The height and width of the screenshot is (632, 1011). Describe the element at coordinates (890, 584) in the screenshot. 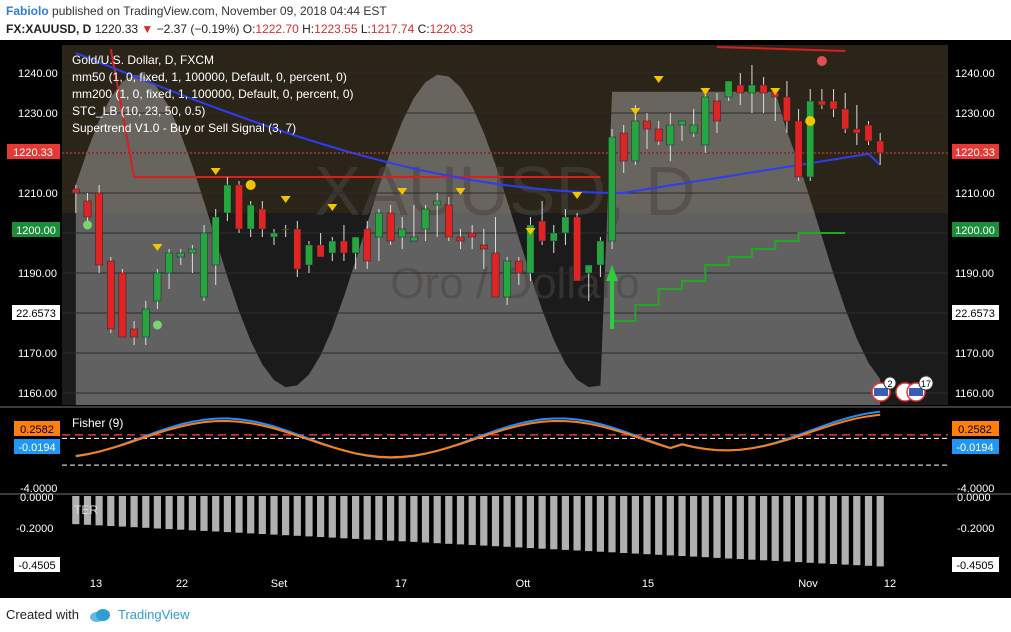

I see `time-tick: 12` at that location.